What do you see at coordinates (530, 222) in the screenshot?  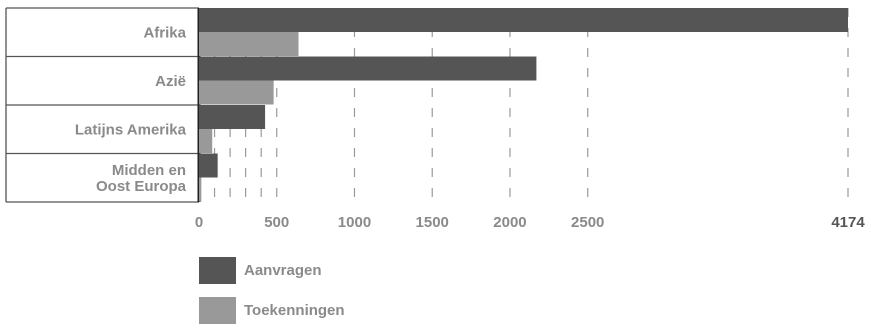 I see `x-axis-tick-labels: 0 500 1000 1500 2000 2500 4174` at bounding box center [530, 222].